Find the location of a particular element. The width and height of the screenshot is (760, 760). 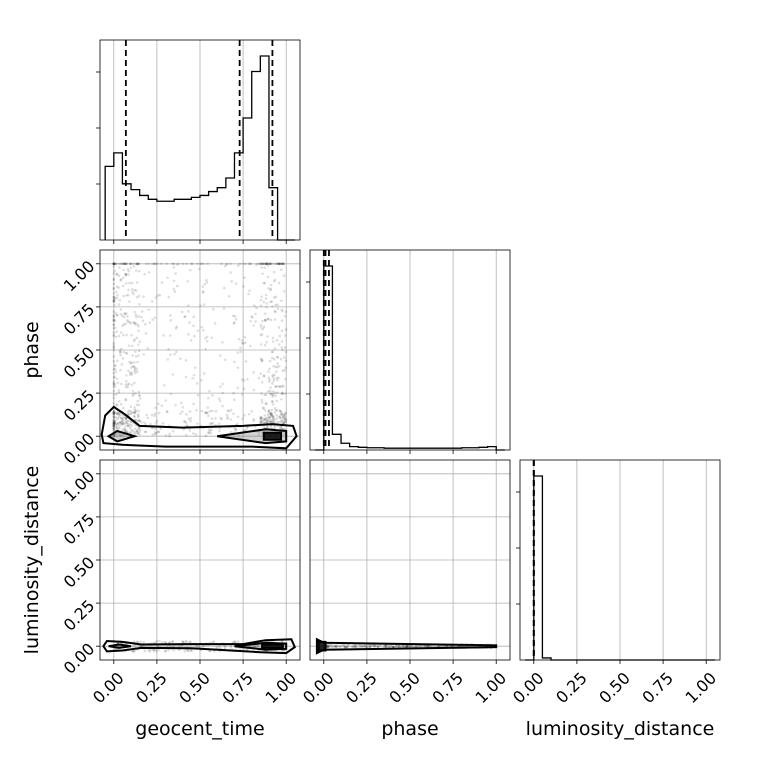

ytick-label: 0.00 is located at coordinates (79, 448).